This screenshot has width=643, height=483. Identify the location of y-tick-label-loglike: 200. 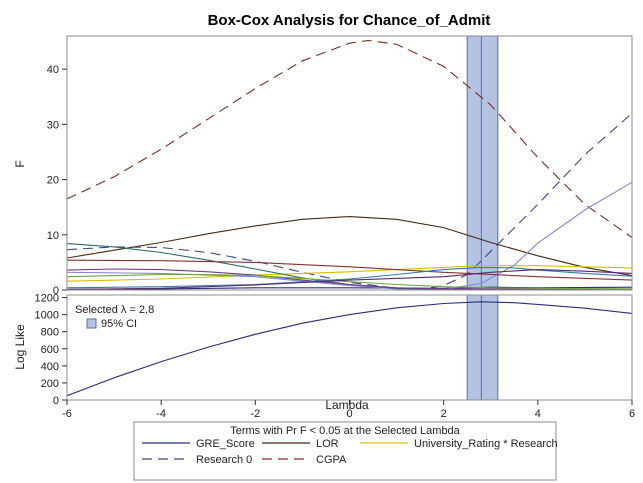
(50, 384).